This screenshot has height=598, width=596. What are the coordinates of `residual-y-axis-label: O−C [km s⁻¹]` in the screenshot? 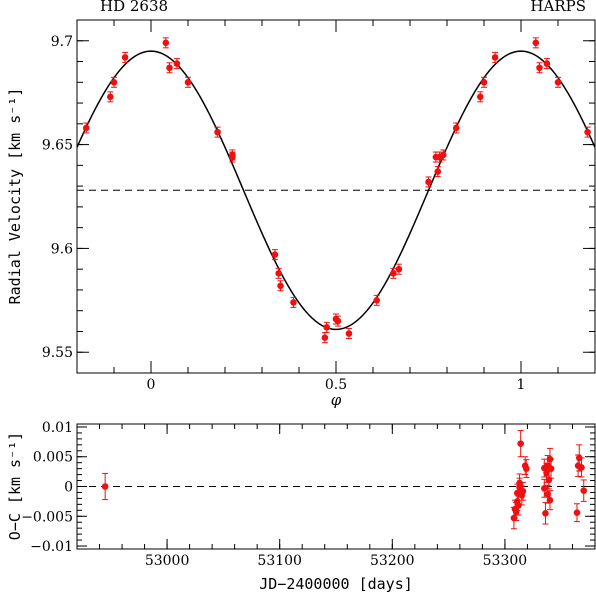 It's located at (15, 486).